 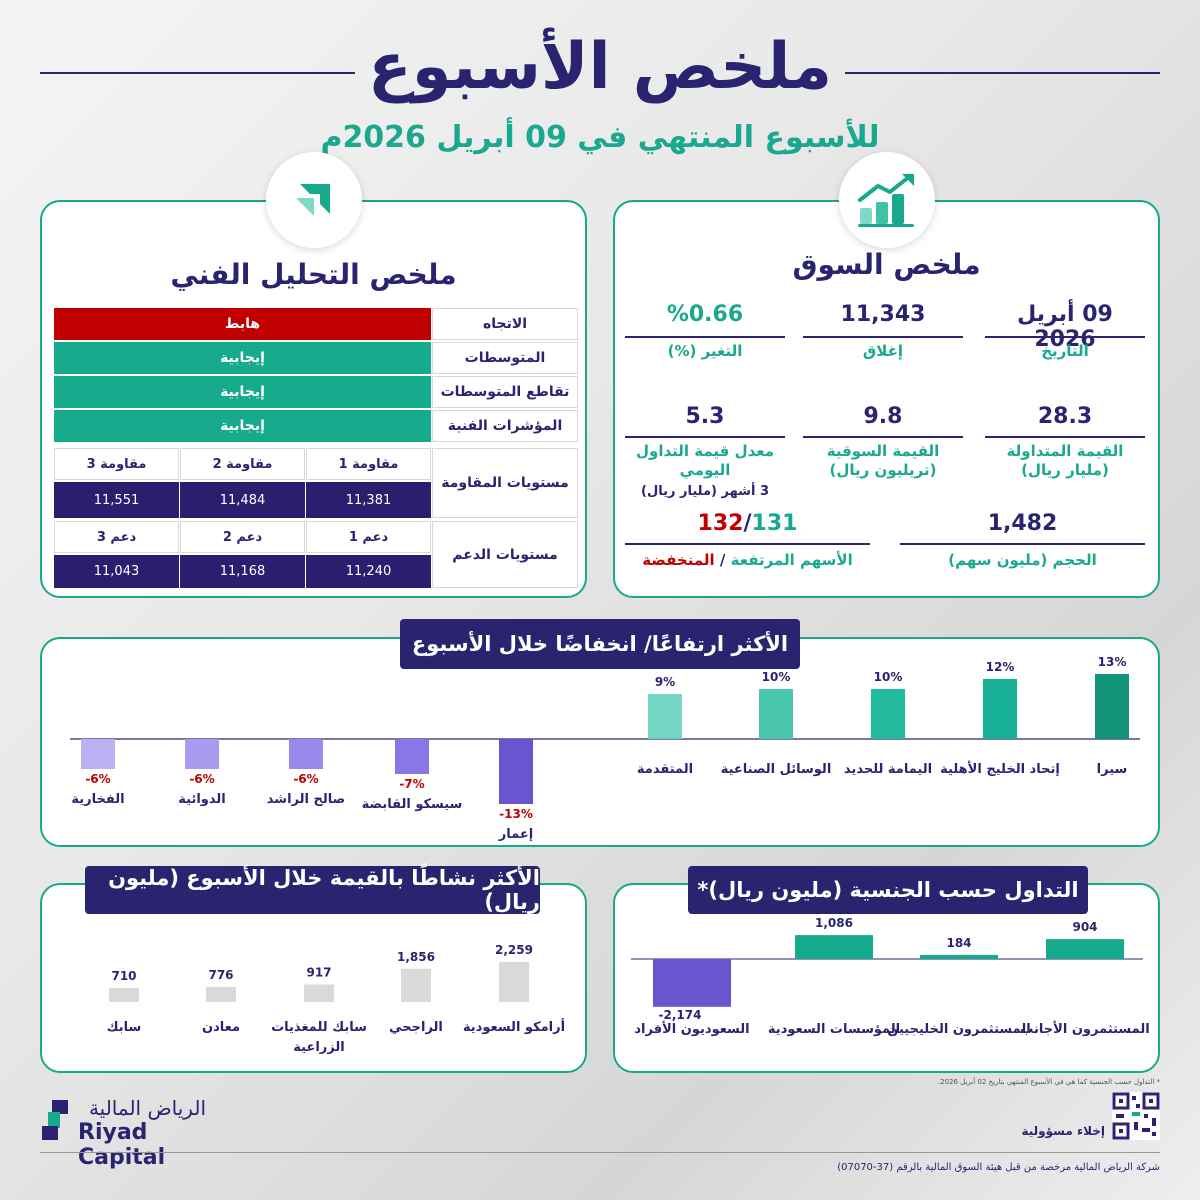 What do you see at coordinates (600, 137) in the screenshot?
I see `page-subtitle: للأسبوع المنتهي في 09 أبريل 2026م` at bounding box center [600, 137].